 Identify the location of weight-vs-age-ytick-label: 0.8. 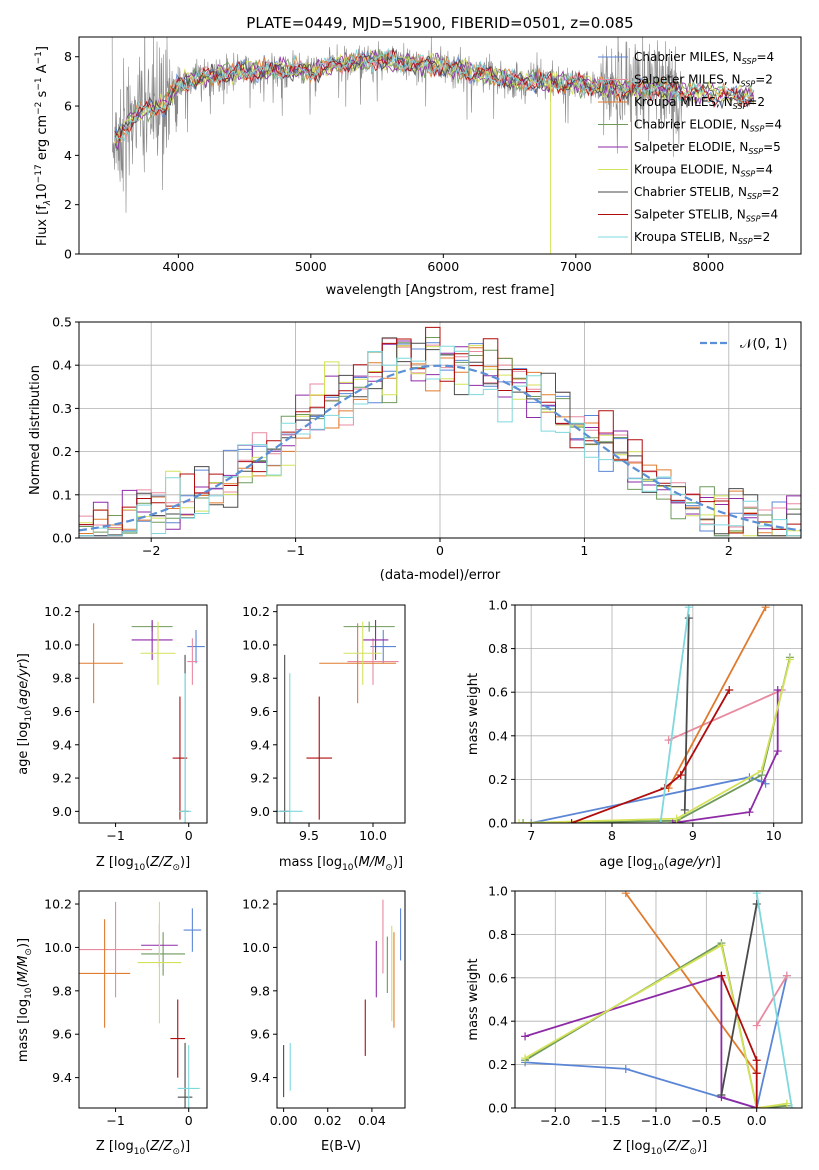
(498, 648).